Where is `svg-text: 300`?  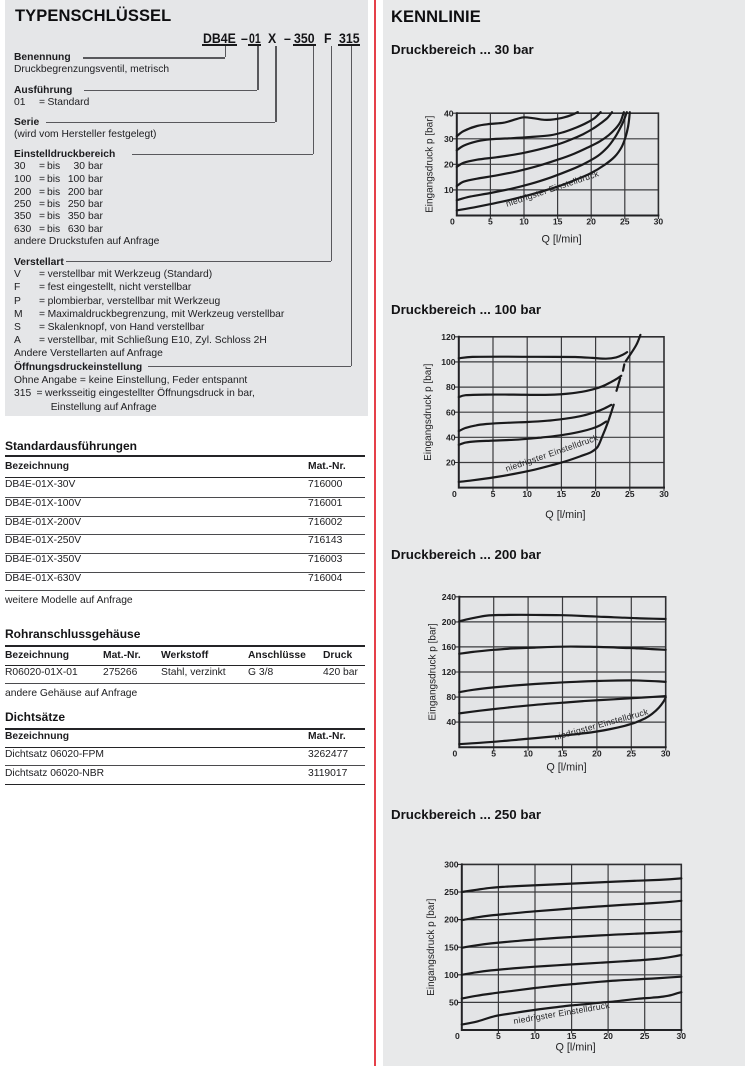
svg-text: 300 is located at coordinates (451, 865).